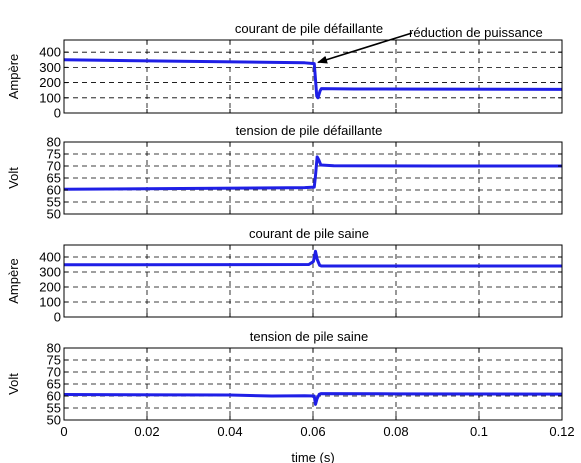 The image size is (581, 463). Describe the element at coordinates (309, 130) in the screenshot. I see `subplot-title: tension de pile défaillante` at that location.